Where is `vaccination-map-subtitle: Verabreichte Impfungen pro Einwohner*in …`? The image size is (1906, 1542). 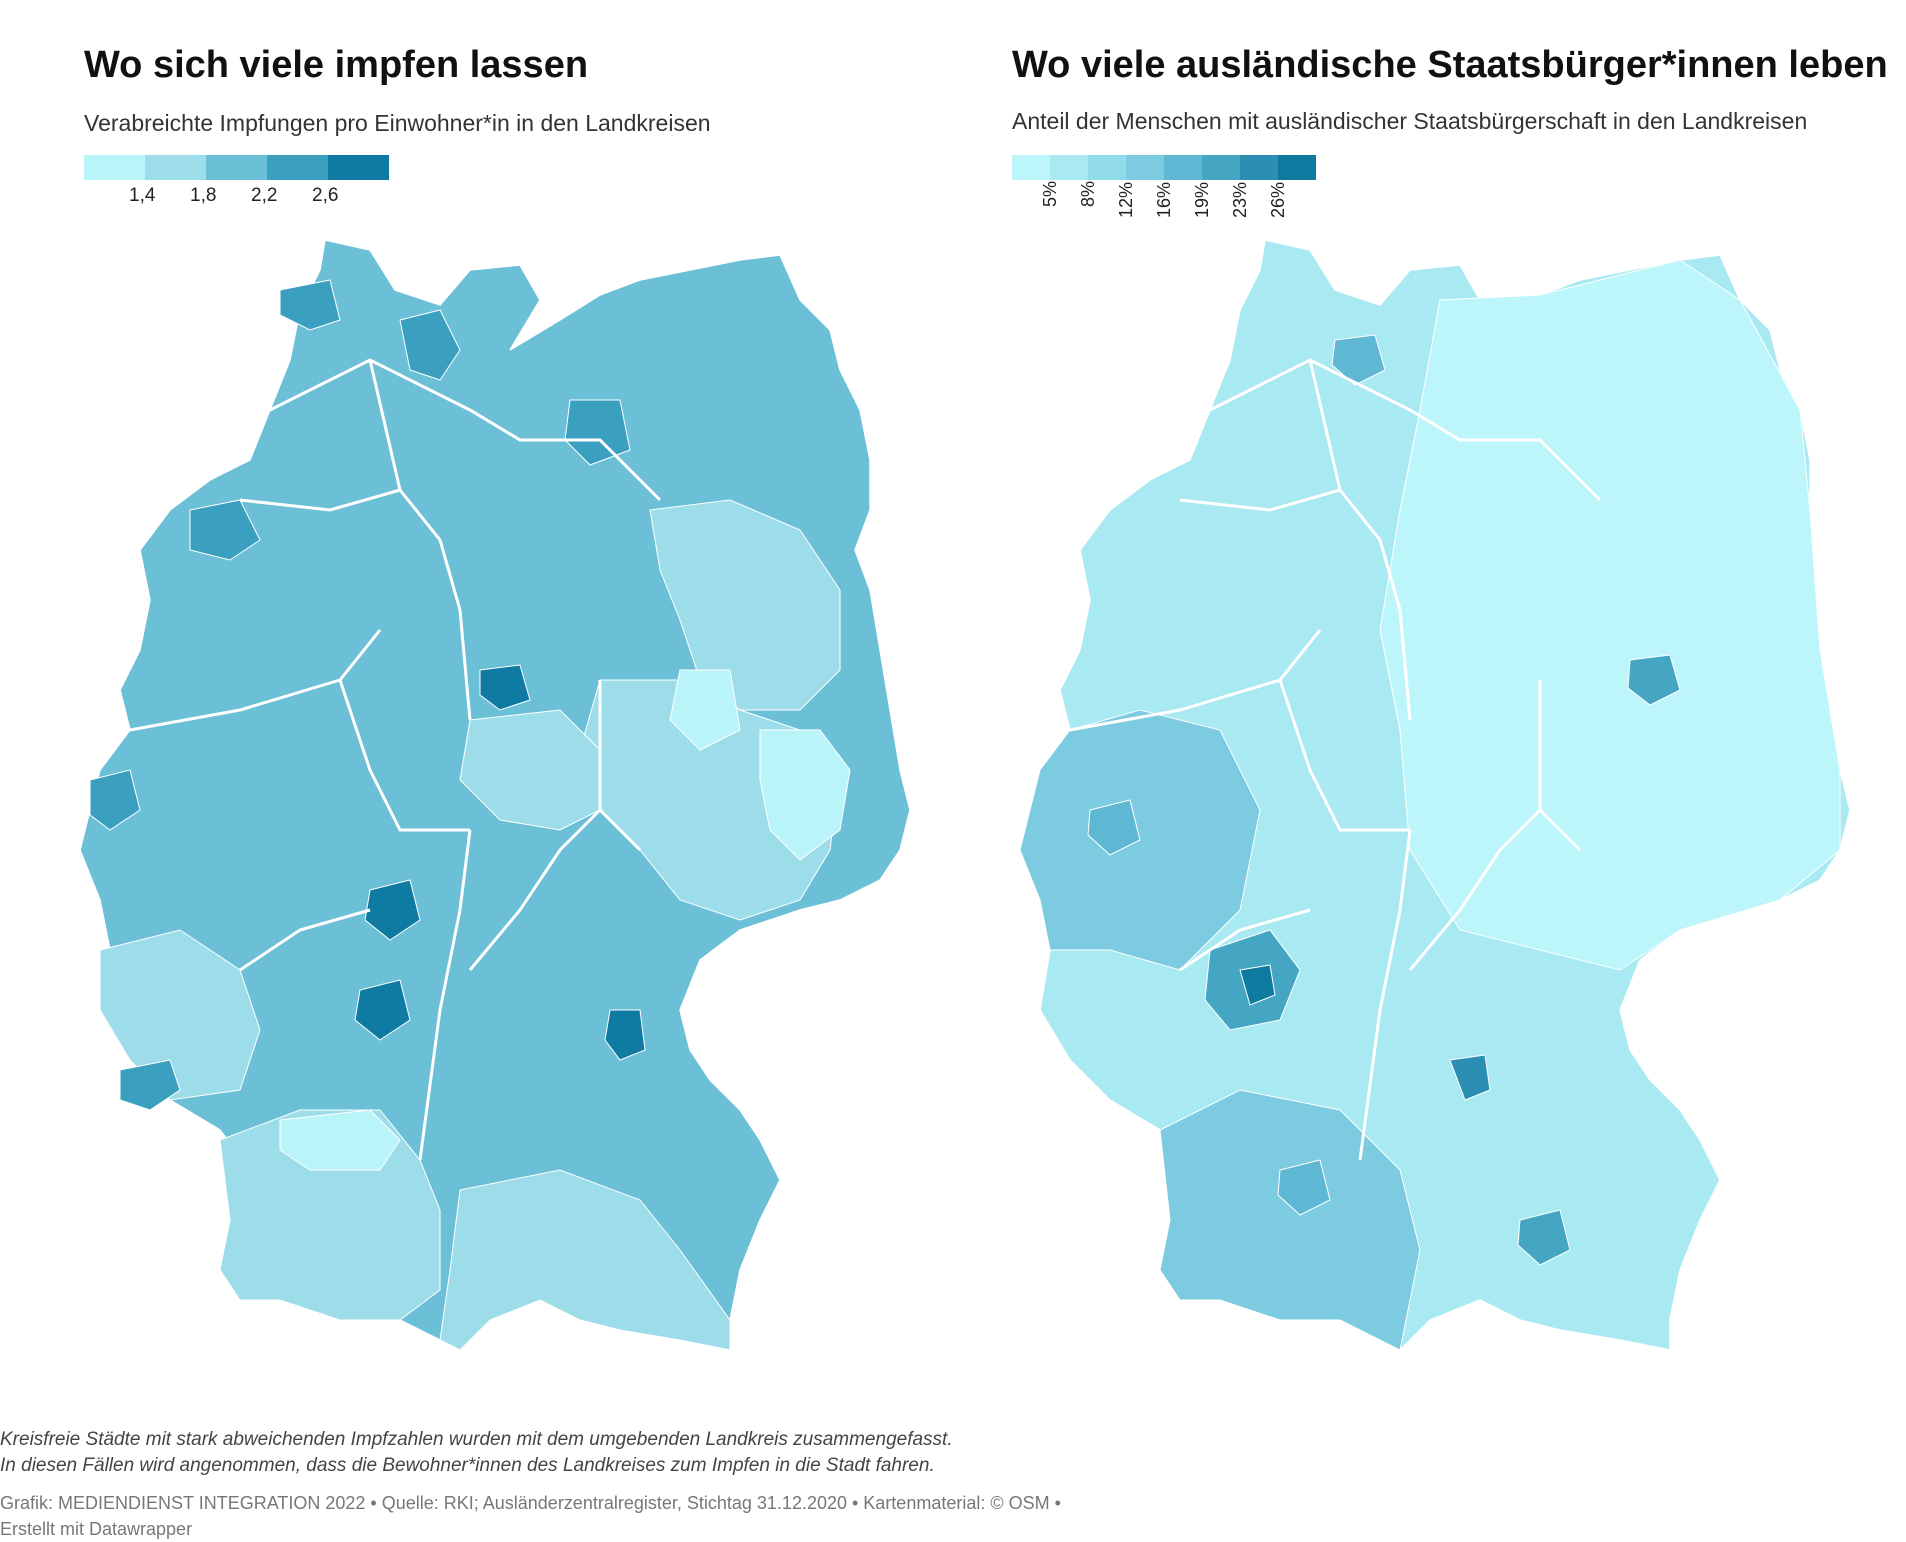
vaccination-map-subtitle: Verabreichte Impfungen pro Einwohner*in … is located at coordinates (397, 123).